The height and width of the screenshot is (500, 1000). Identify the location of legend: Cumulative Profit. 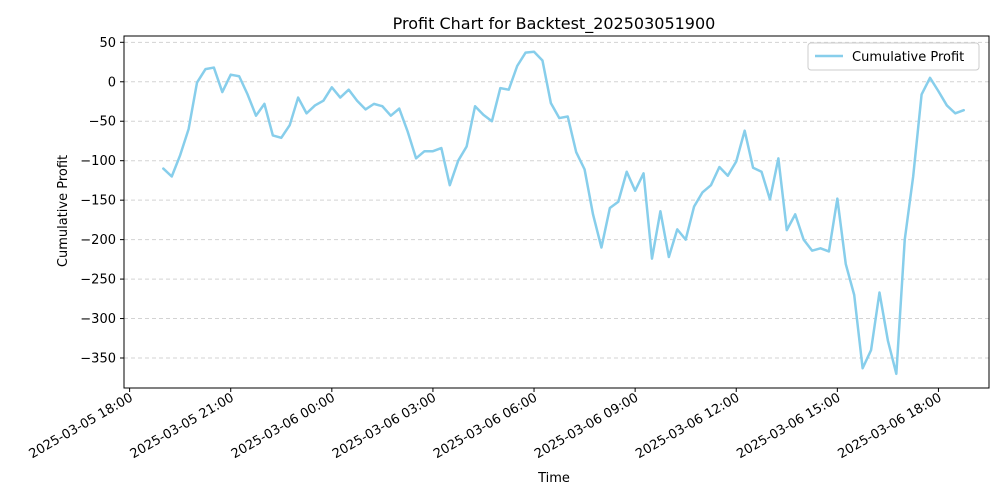
(893, 56).